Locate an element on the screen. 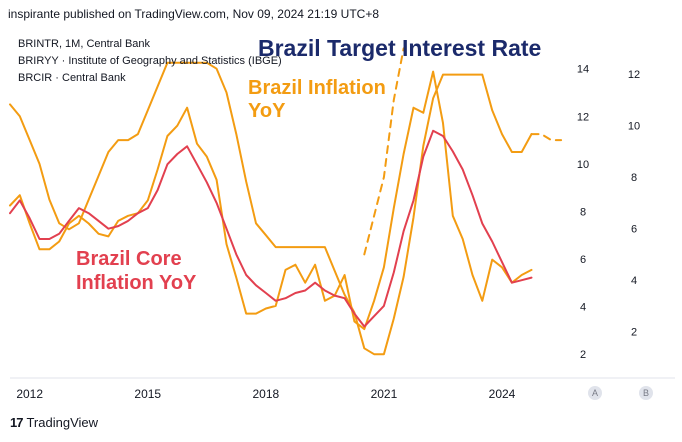  y-right-tick-label: 10 is located at coordinates (634, 127).